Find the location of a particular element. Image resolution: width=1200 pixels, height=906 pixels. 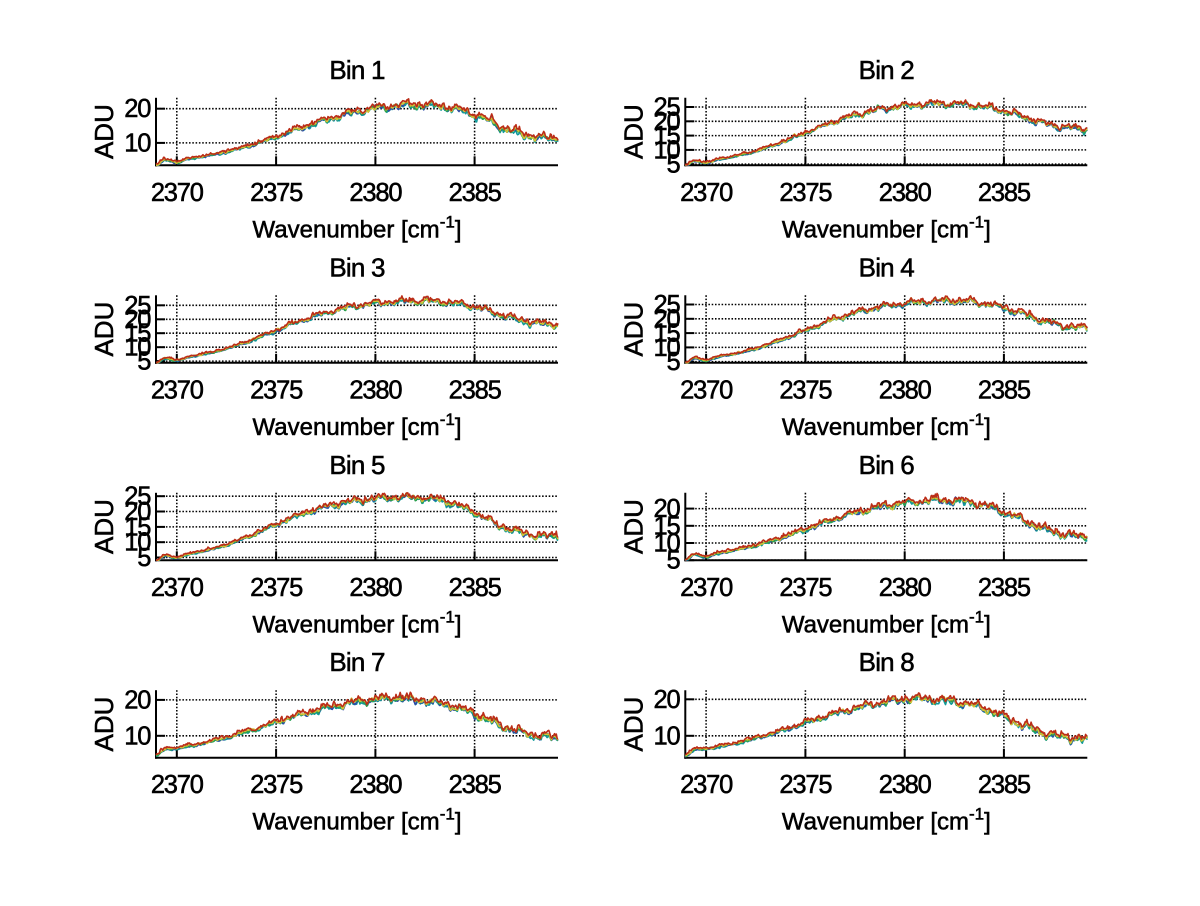

svg-text: Bin 1 is located at coordinates (357, 70).